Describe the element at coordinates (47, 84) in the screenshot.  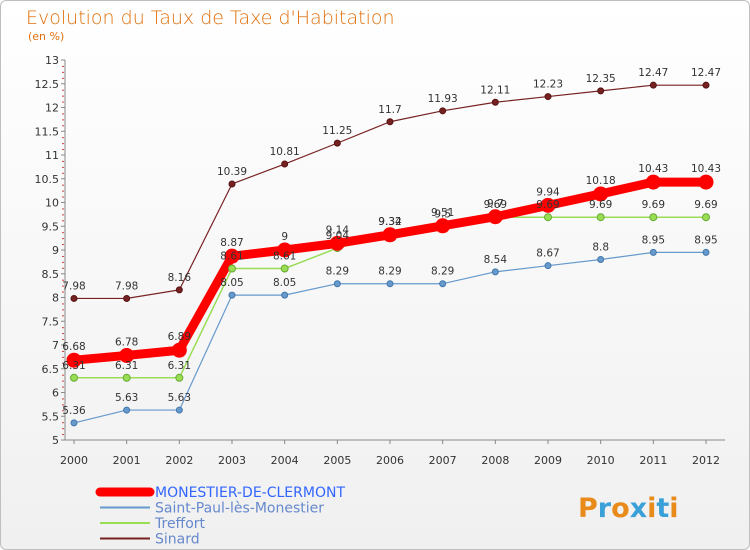
I see `y-tick-label: 12.5` at that location.